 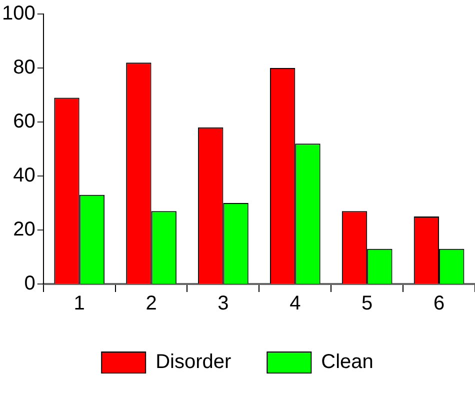 I want to click on y-tick-label: 80, so click(x=24, y=67).